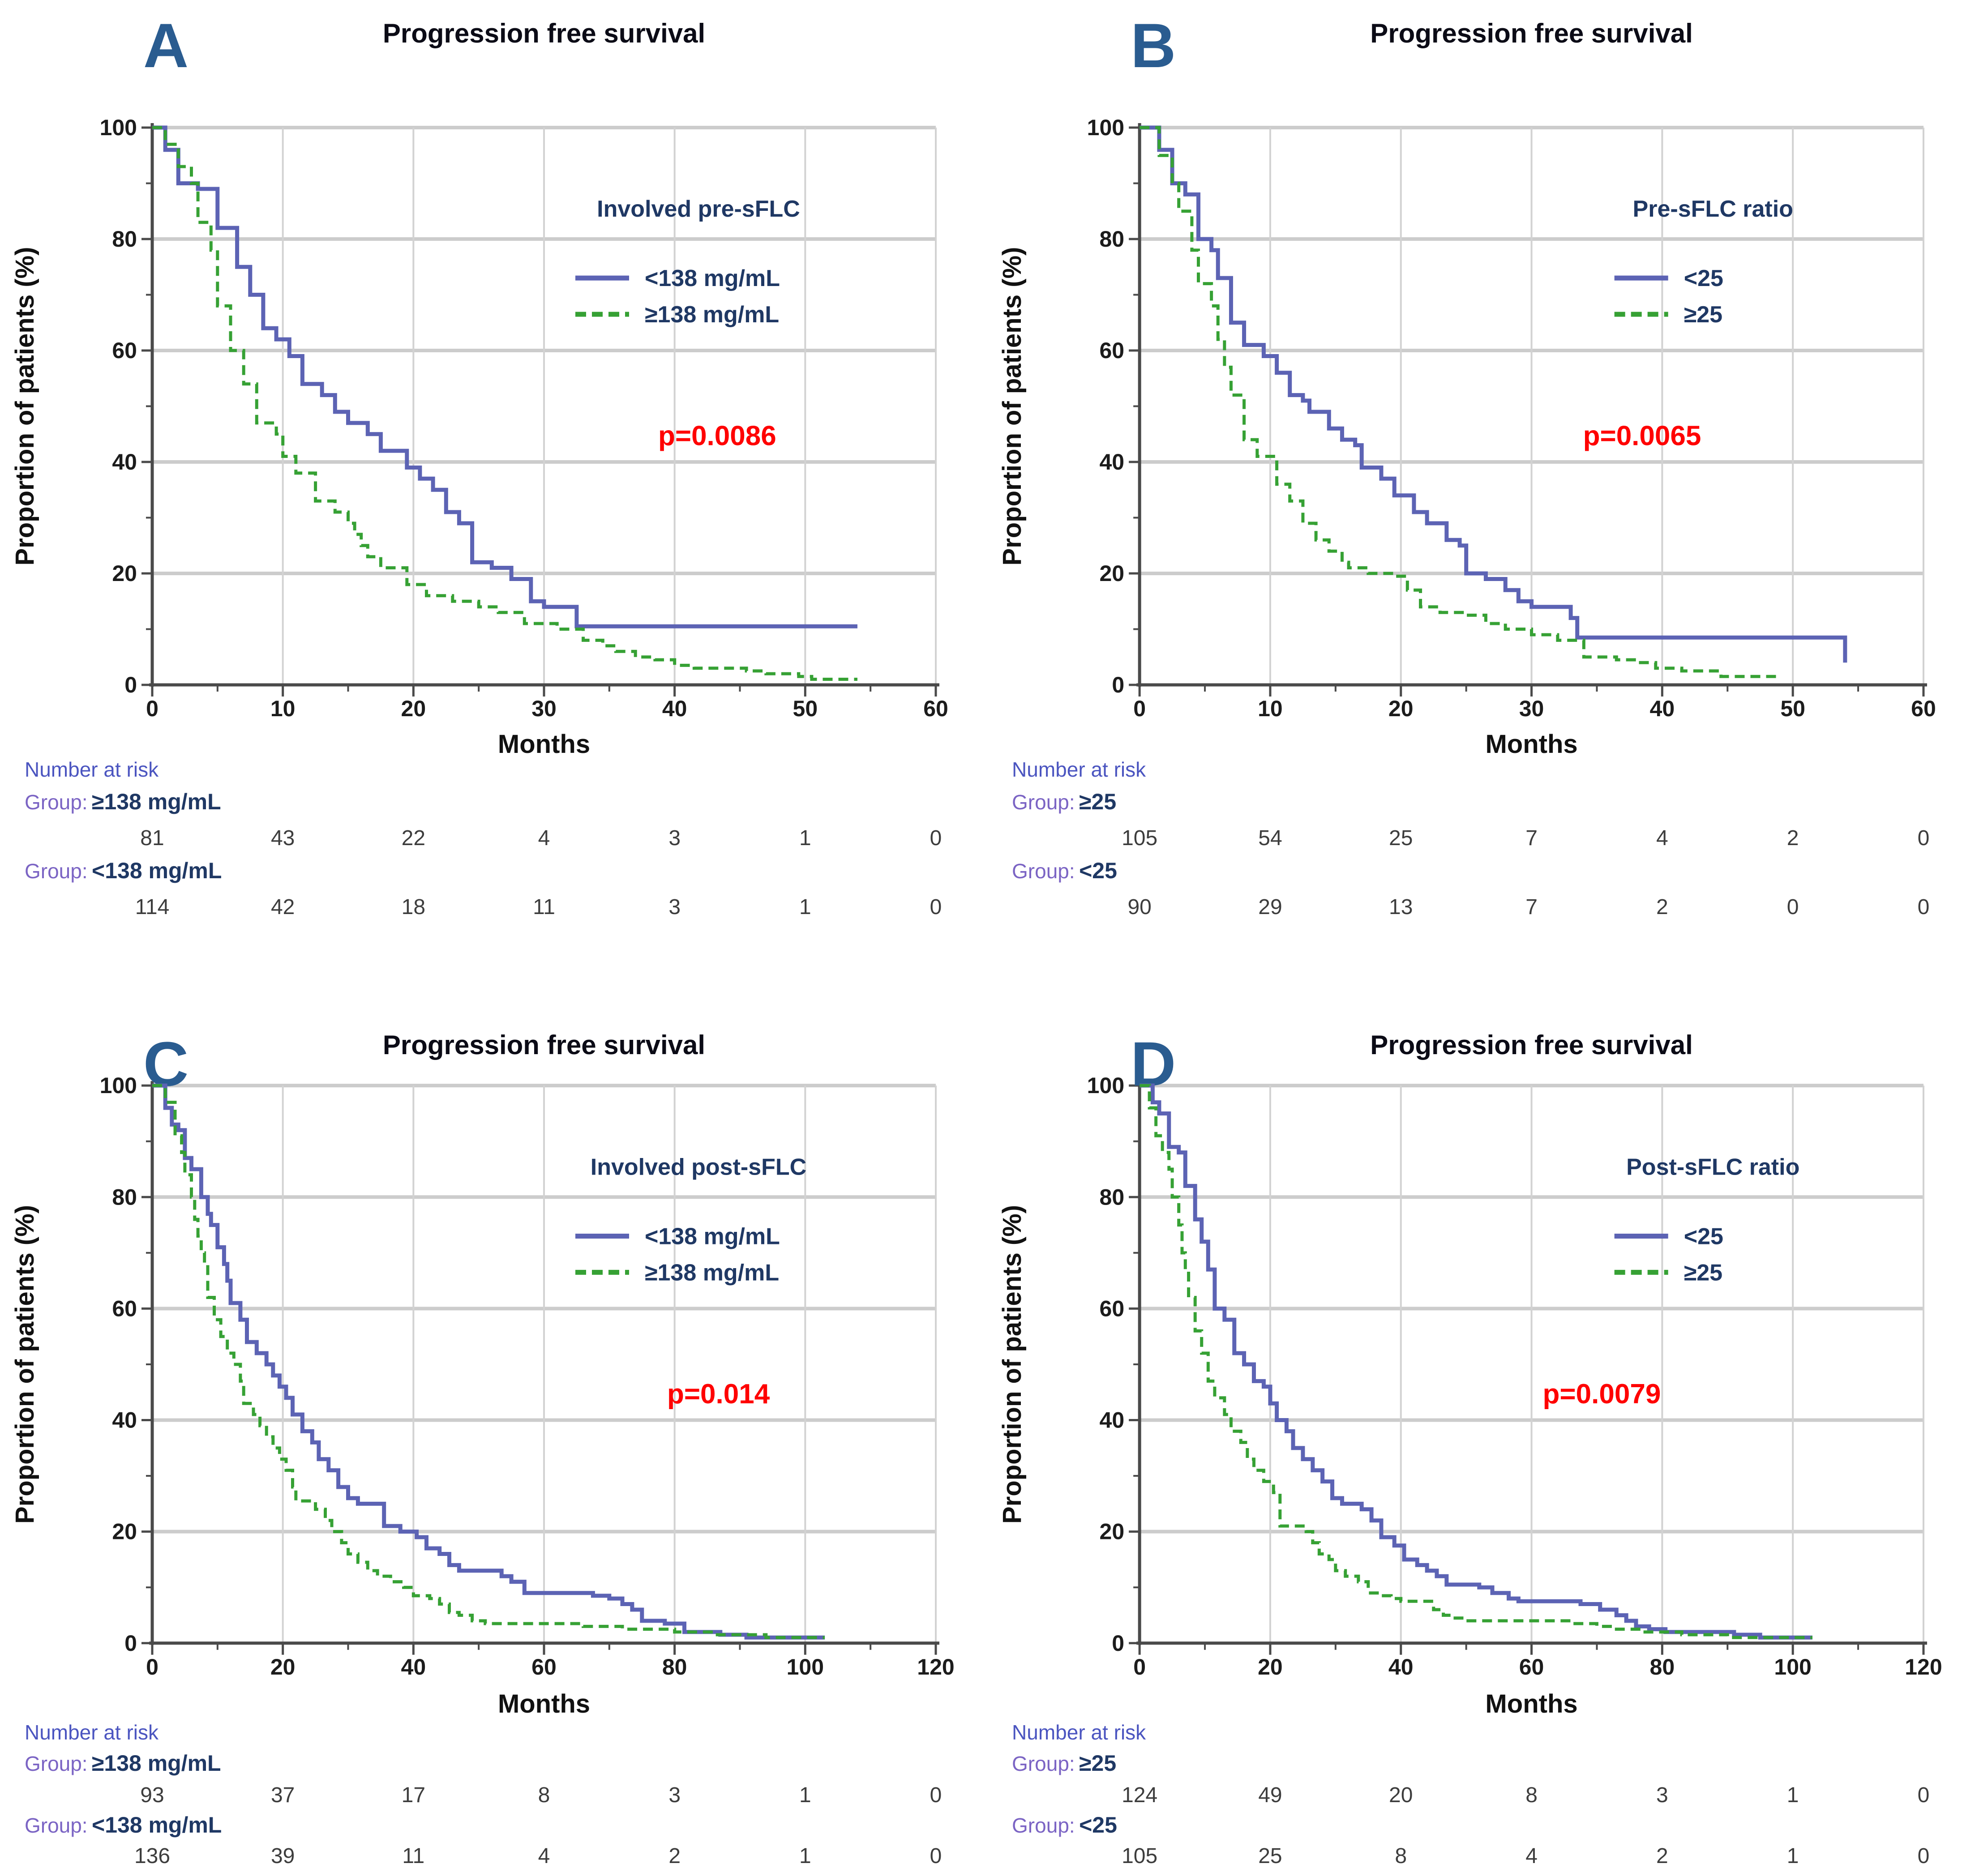 The height and width of the screenshot is (1876, 1975). Describe the element at coordinates (413, 1856) in the screenshot. I see `risk-count: 11` at that location.